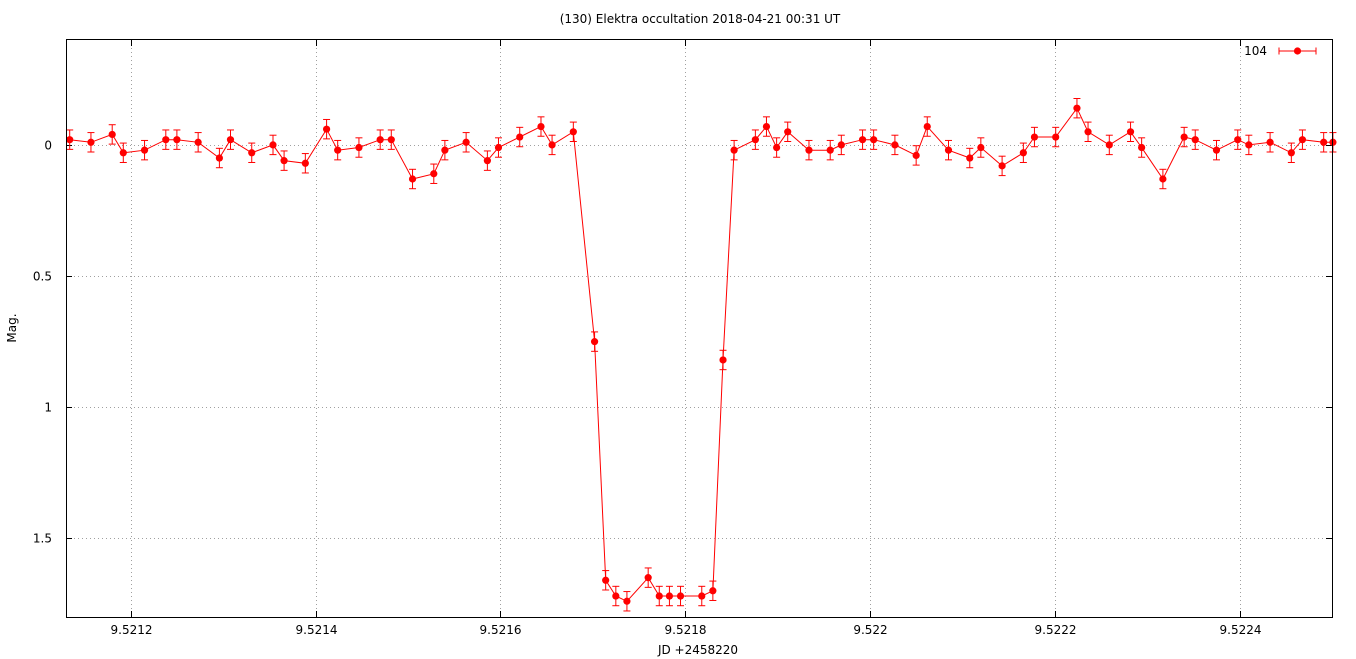  What do you see at coordinates (48, 408) in the screenshot?
I see `y-tick-label: 1` at bounding box center [48, 408].